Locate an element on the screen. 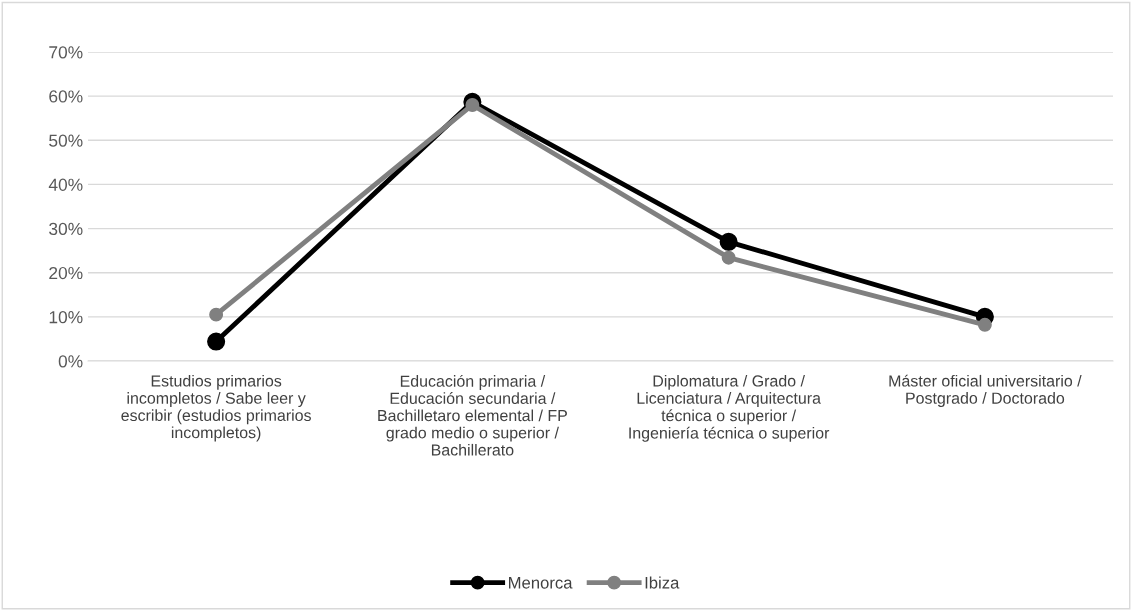 Image resolution: width=1132 pixels, height=610 pixels. legend-label: Menorca is located at coordinates (541, 583).